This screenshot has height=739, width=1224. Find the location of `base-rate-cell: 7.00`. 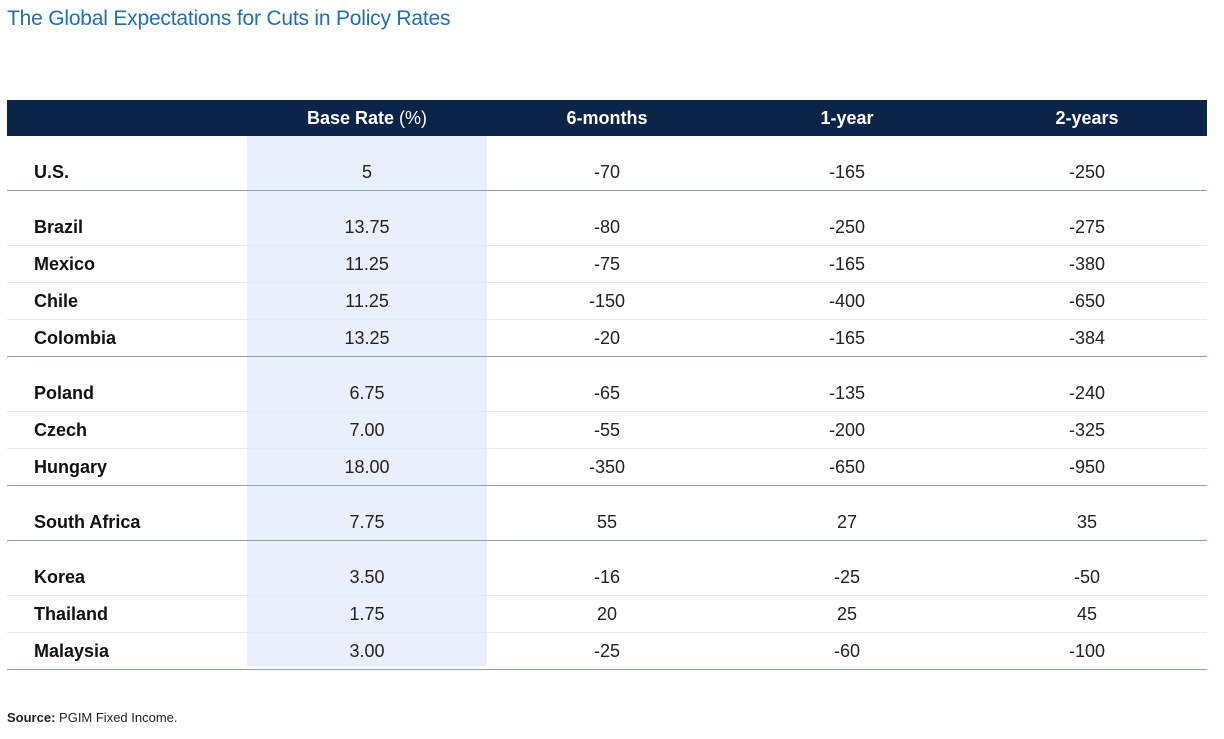

base-rate-cell: 7.00 is located at coordinates (367, 429).